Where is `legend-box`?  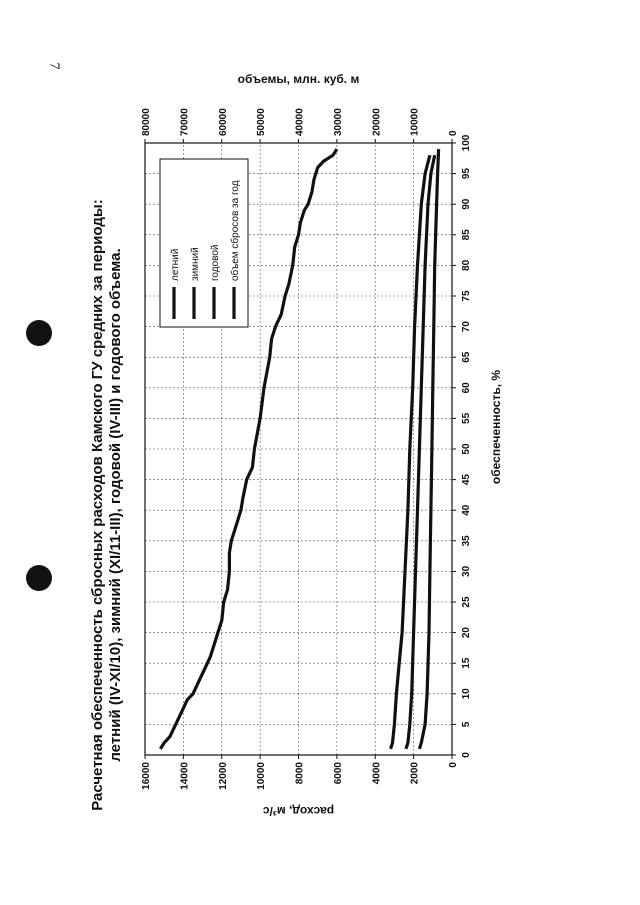
legend-box is located at coordinates (204, 243).